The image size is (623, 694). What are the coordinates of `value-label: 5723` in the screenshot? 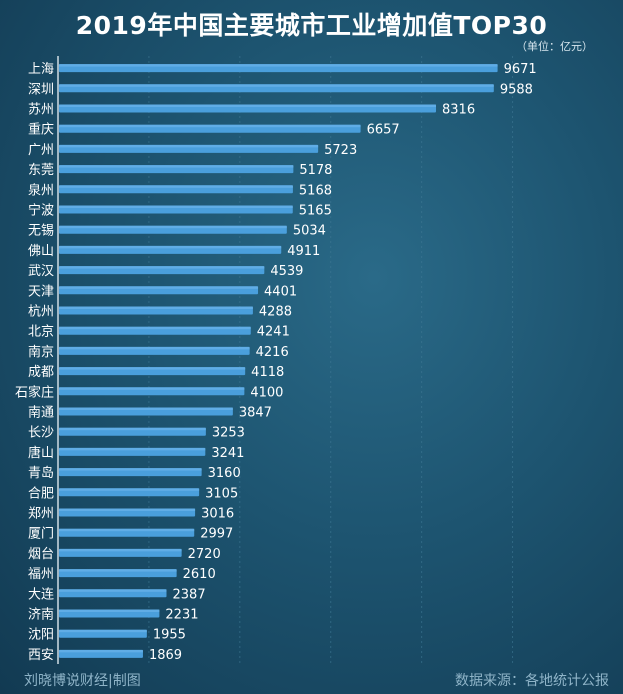 It's located at (340, 150).